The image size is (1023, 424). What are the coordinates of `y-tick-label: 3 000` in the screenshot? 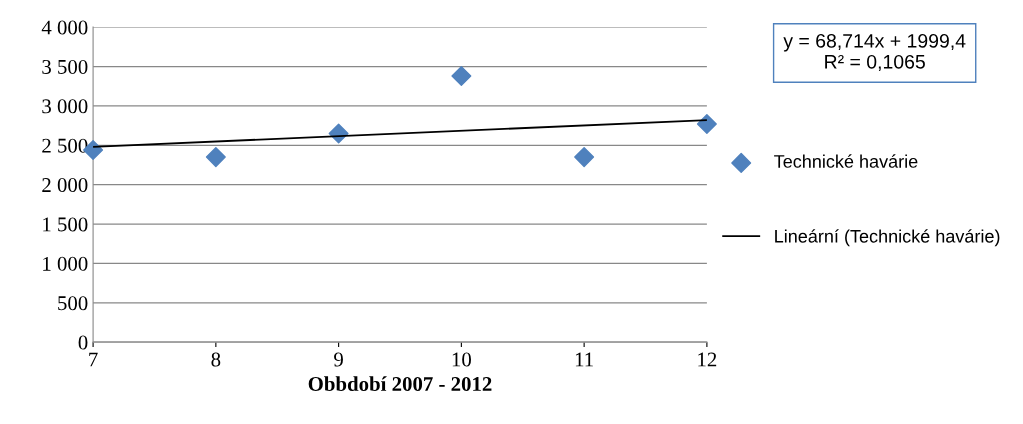 It's located at (65, 106).